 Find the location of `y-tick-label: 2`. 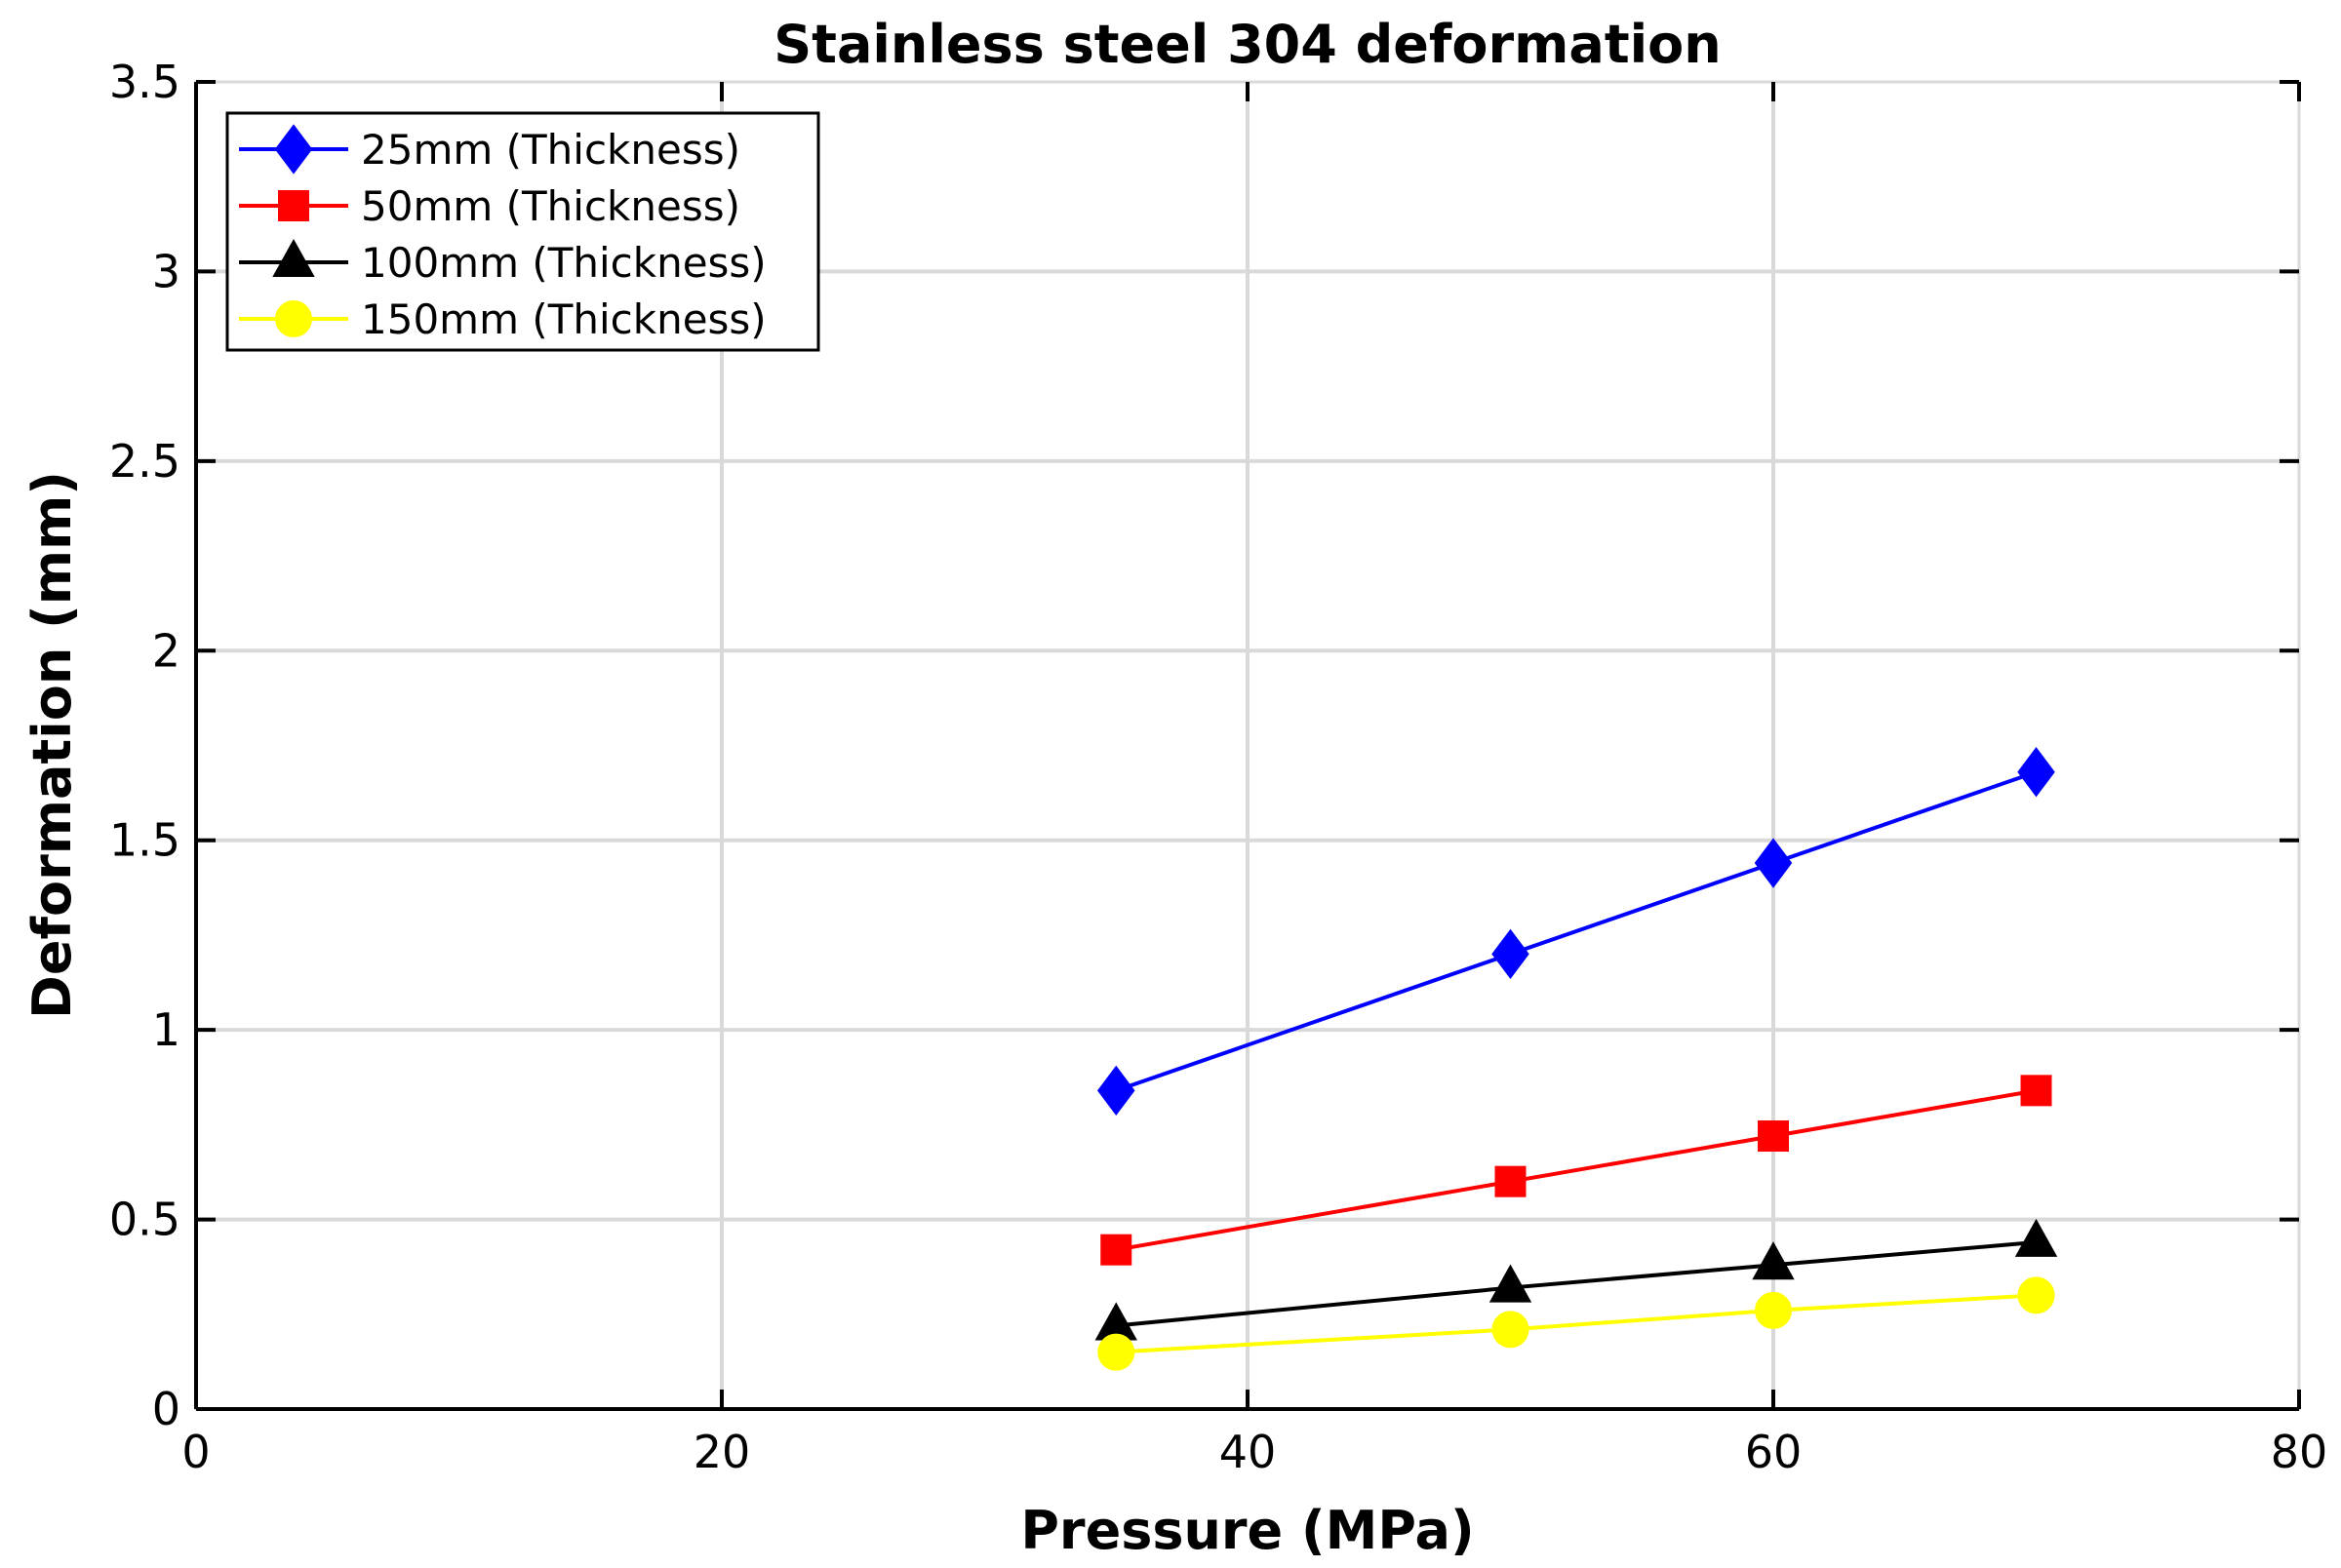

y-tick-label: 2 is located at coordinates (166, 650).